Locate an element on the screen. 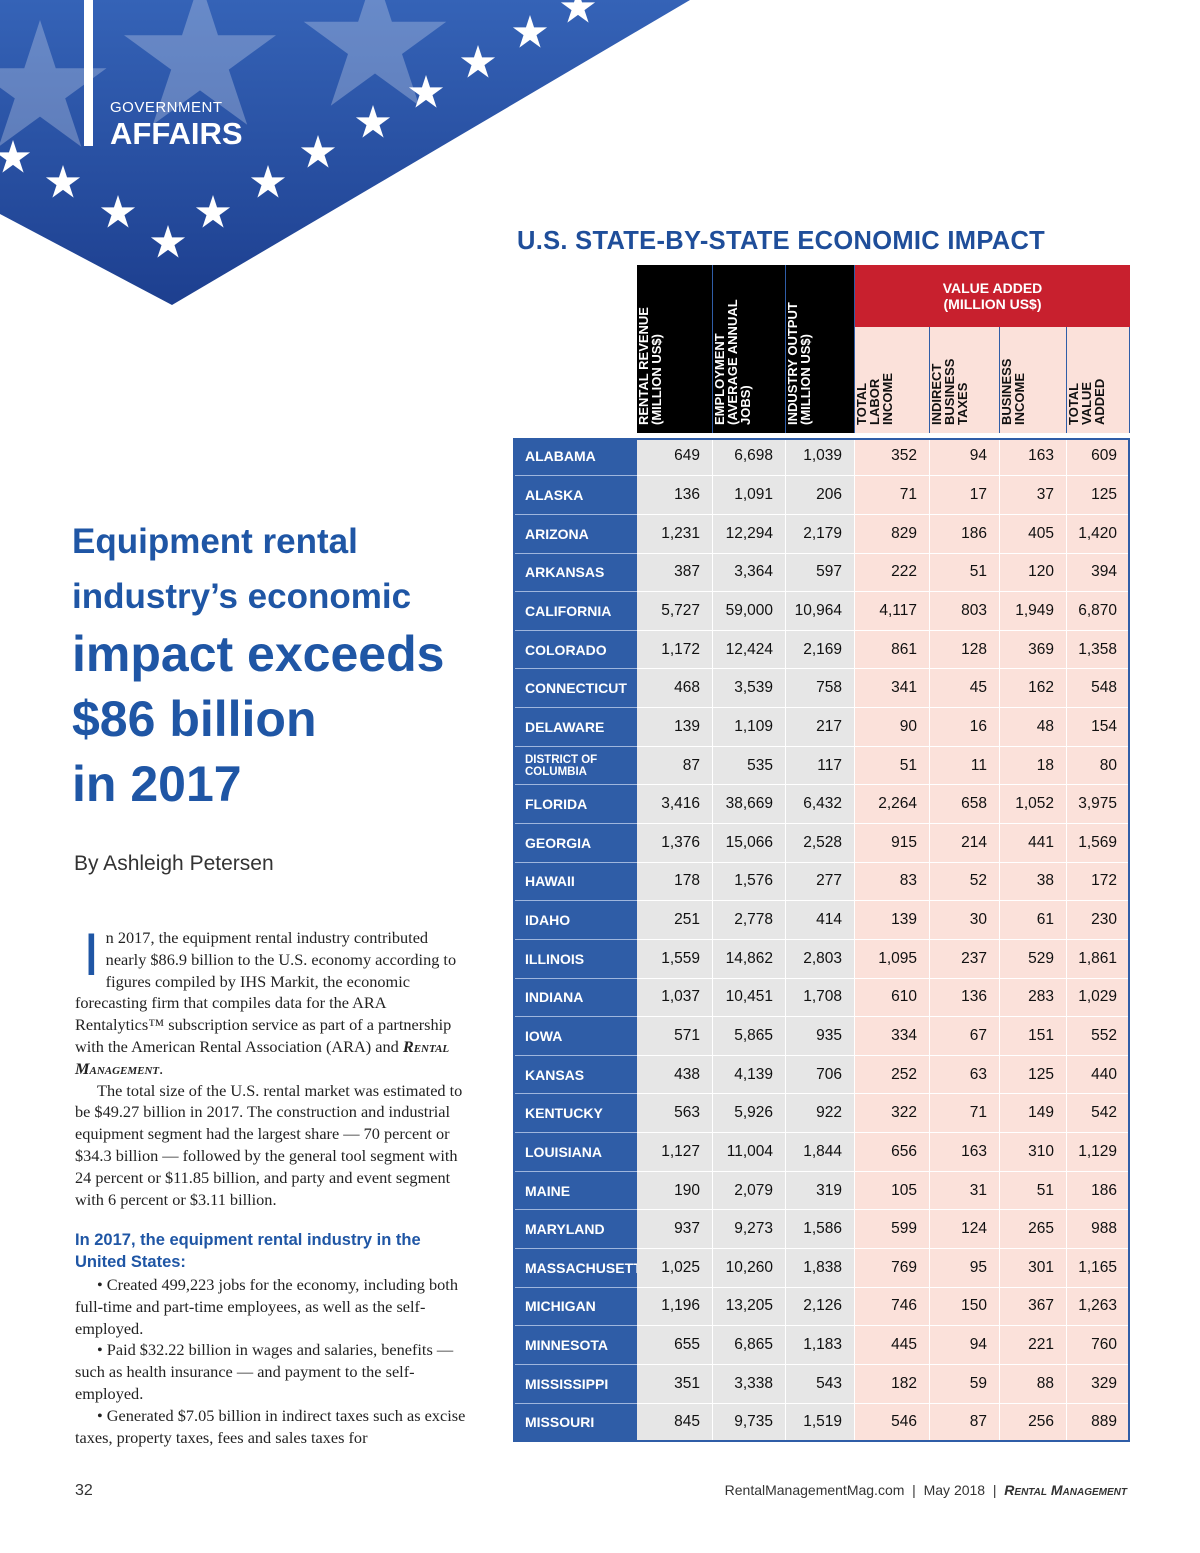 This screenshot has height=1553, width=1200. table-cell: 649 is located at coordinates (675, 457).